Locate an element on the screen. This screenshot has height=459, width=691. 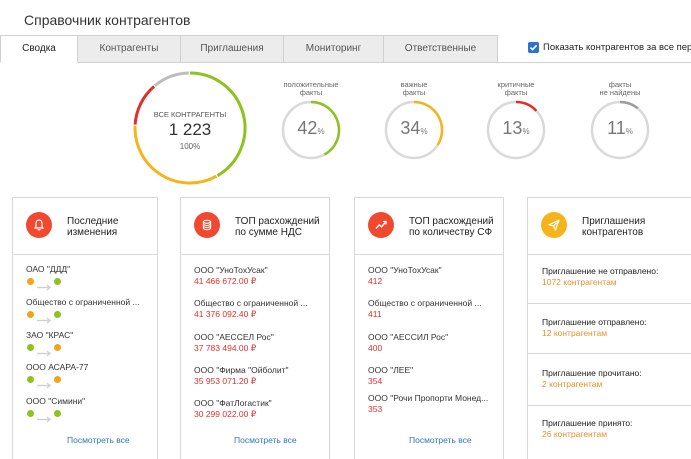
counterparty-name: ООО "ЛЕЕ" is located at coordinates (391, 370).